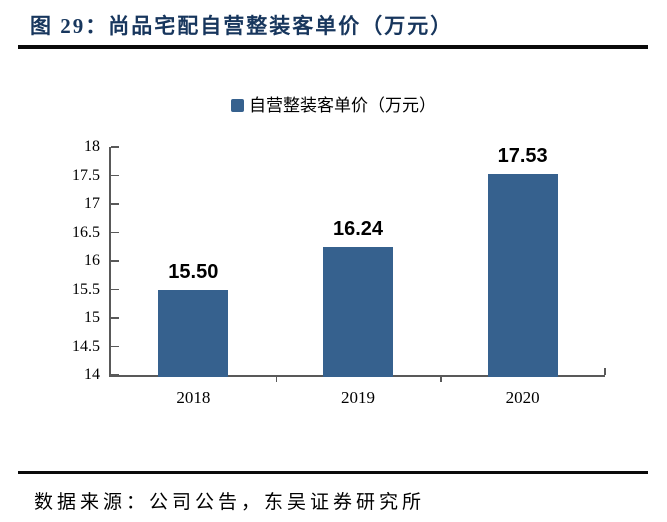 The image size is (667, 522). Describe the element at coordinates (358, 229) in the screenshot. I see `bar-value-label: 16.24` at that location.